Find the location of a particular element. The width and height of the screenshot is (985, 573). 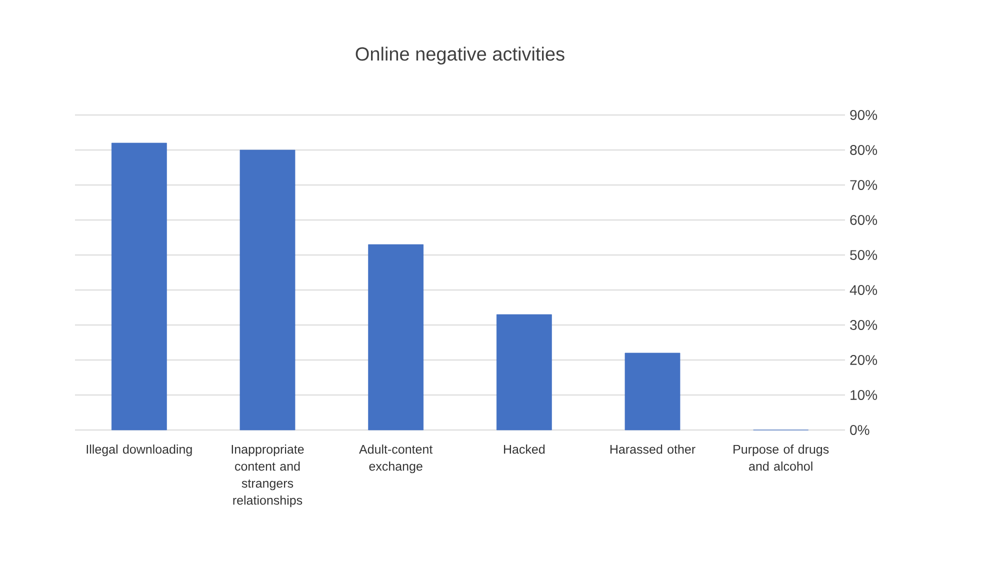

y-tick-label: 40% is located at coordinates (864, 290).